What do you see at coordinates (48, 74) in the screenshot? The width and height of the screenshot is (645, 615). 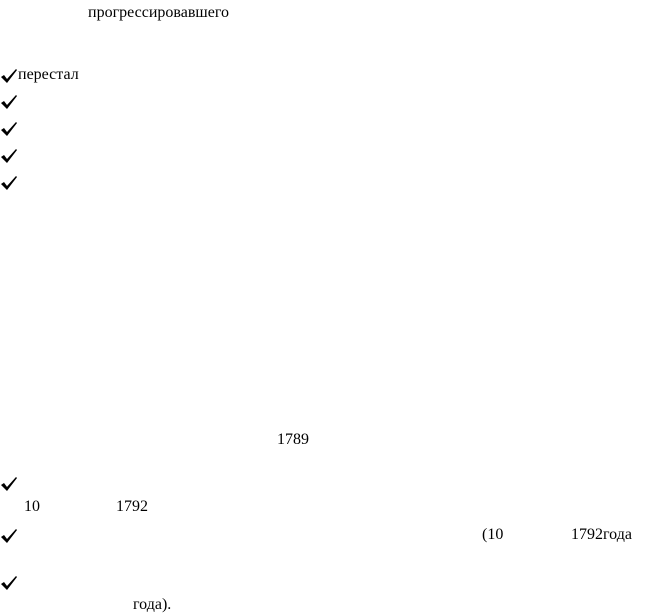 I see `text-fragment: перестал` at bounding box center [48, 74].